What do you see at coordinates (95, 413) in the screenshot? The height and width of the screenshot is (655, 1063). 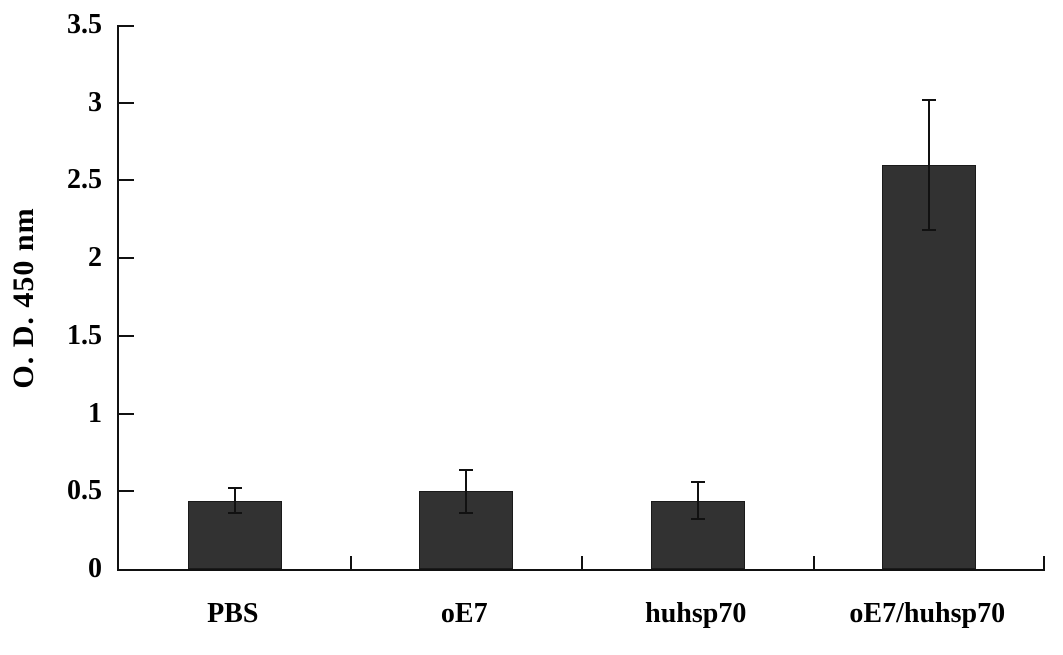 I see `y-tick-label: 1` at bounding box center [95, 413].